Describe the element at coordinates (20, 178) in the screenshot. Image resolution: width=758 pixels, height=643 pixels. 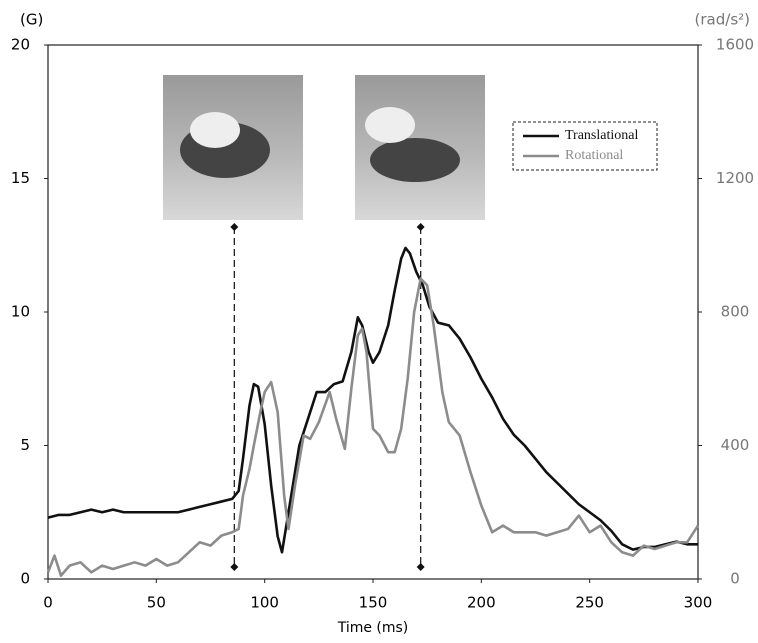
I see `y-tick-label: 15` at that location.